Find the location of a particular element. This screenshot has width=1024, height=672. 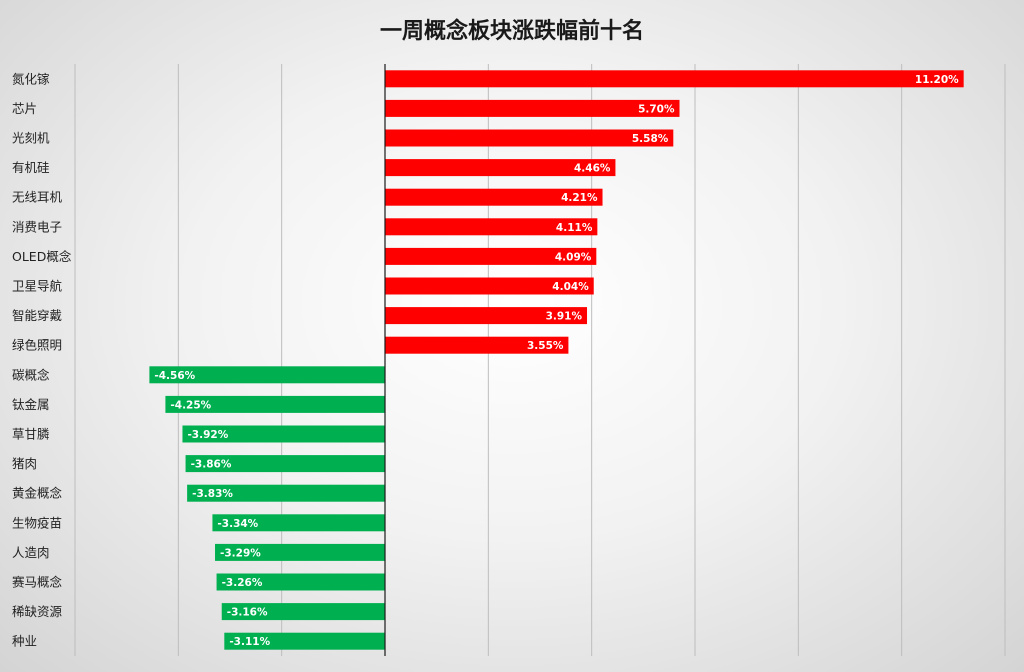

data-label: -3.92% is located at coordinates (207, 435).